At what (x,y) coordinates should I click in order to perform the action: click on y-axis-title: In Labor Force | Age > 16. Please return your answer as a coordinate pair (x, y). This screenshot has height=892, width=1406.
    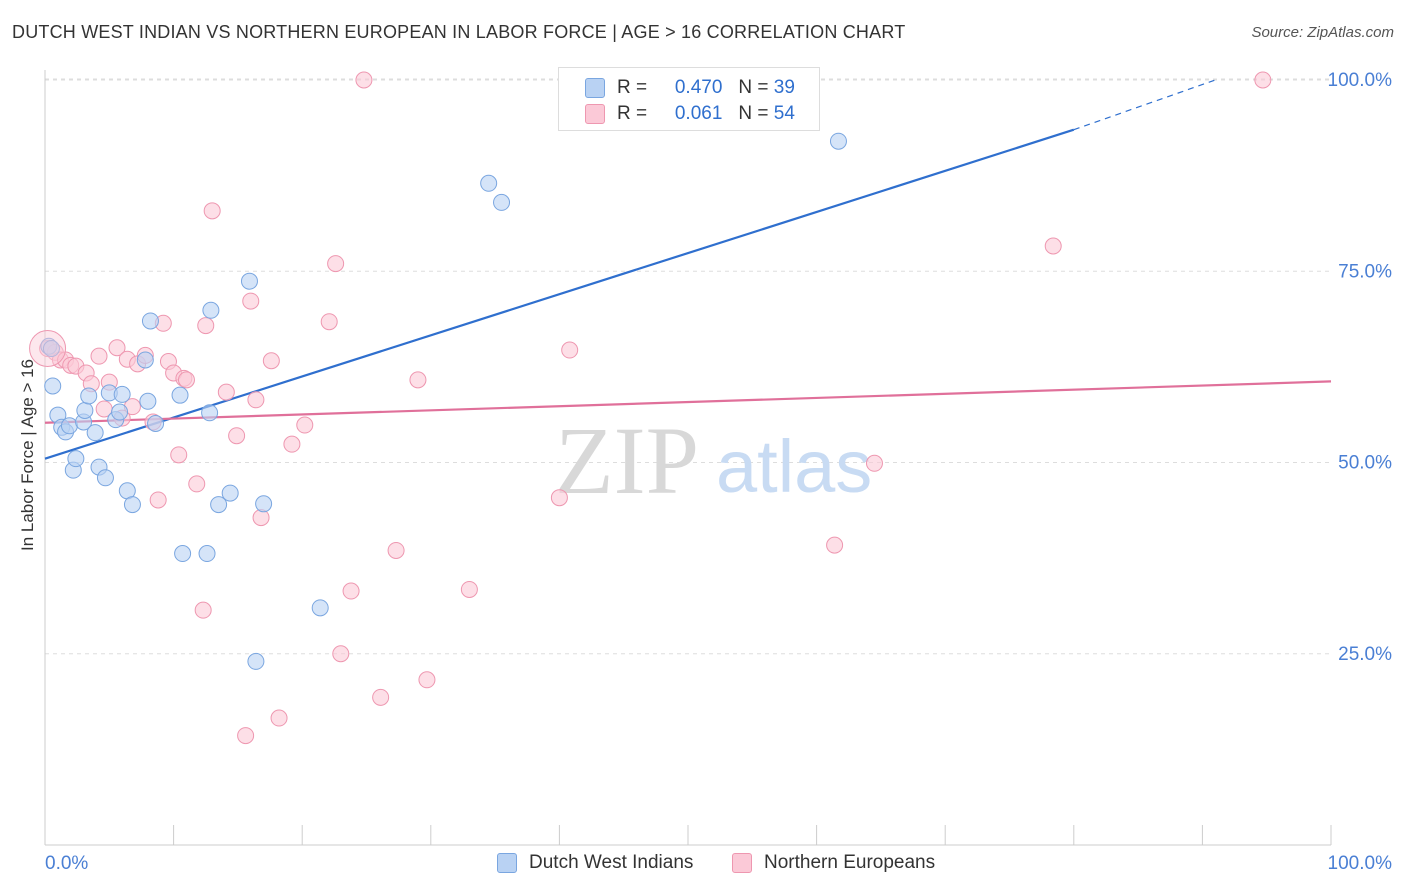
    Looking at the image, I should click on (27, 455).